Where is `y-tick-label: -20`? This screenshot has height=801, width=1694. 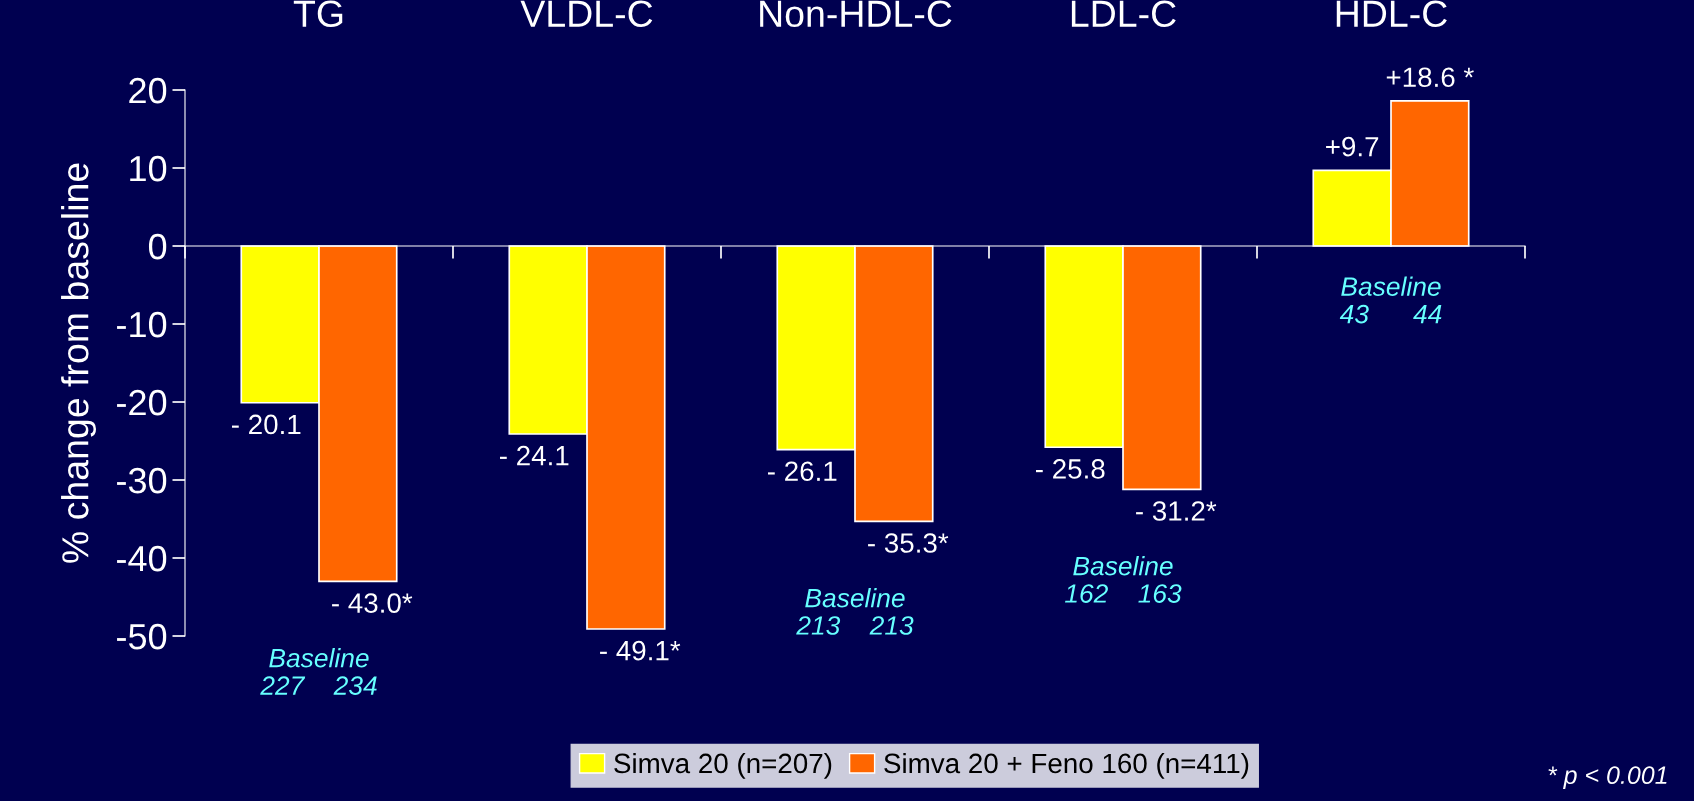
y-tick-label: -20 is located at coordinates (142, 402).